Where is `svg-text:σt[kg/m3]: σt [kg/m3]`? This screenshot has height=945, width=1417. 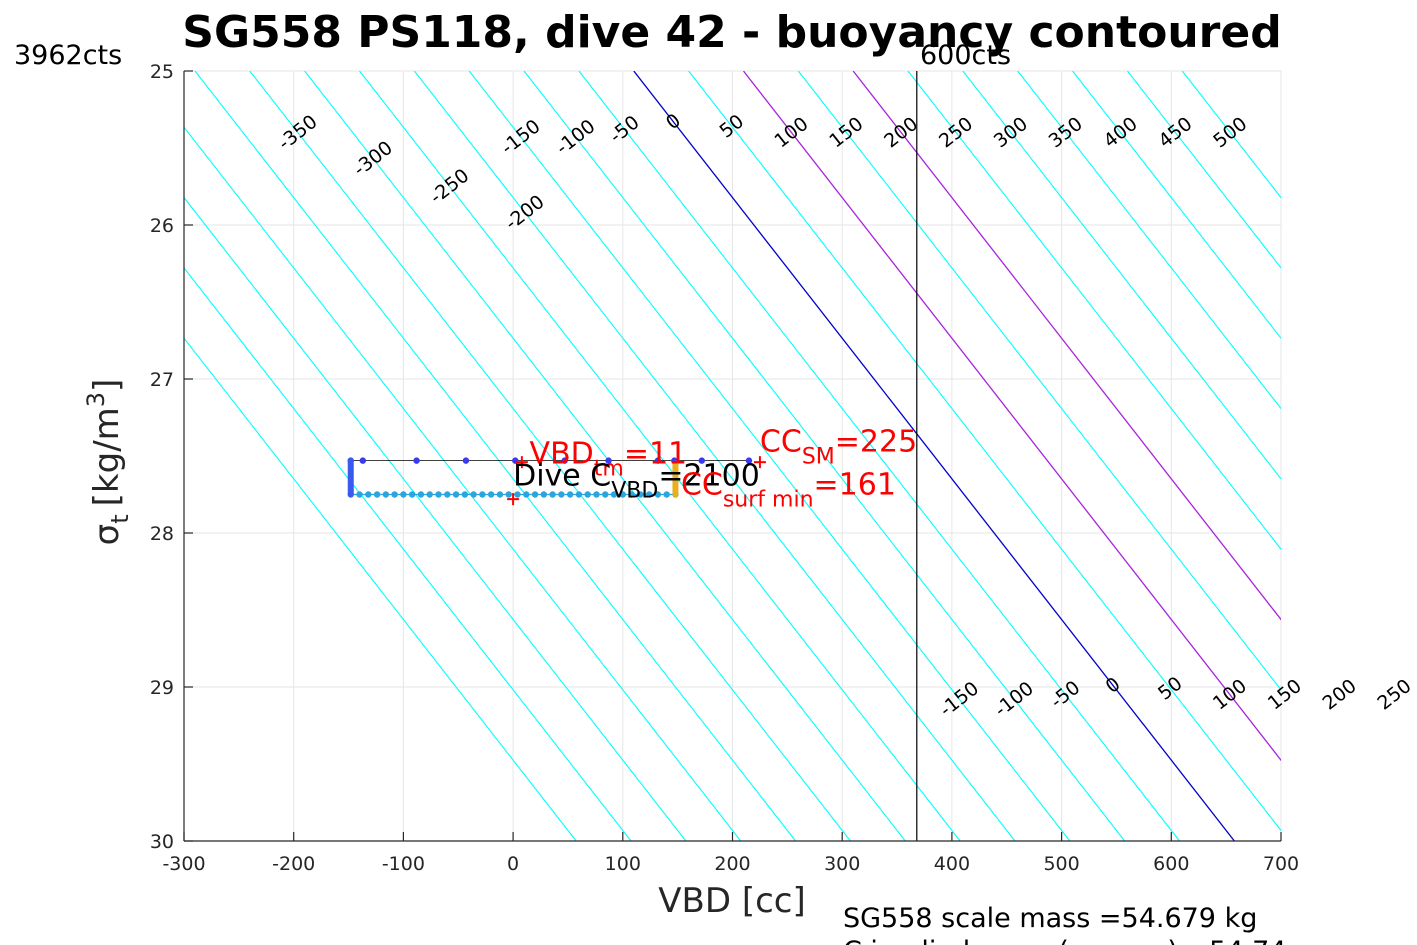
svg-text:σt[kg/m3]: σt [kg/m3] is located at coordinates (108, 462).